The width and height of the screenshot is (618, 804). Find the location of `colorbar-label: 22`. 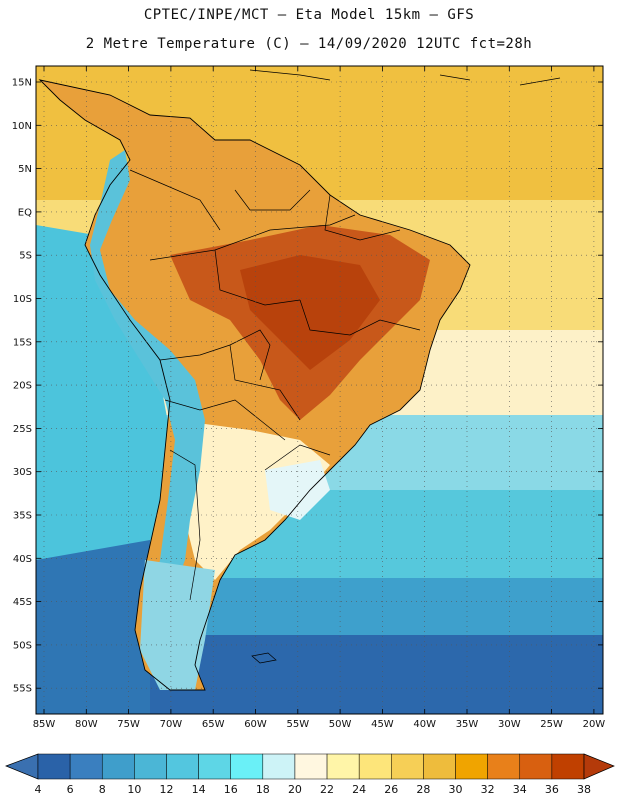

colorbar-label: 22 is located at coordinates (327, 789).